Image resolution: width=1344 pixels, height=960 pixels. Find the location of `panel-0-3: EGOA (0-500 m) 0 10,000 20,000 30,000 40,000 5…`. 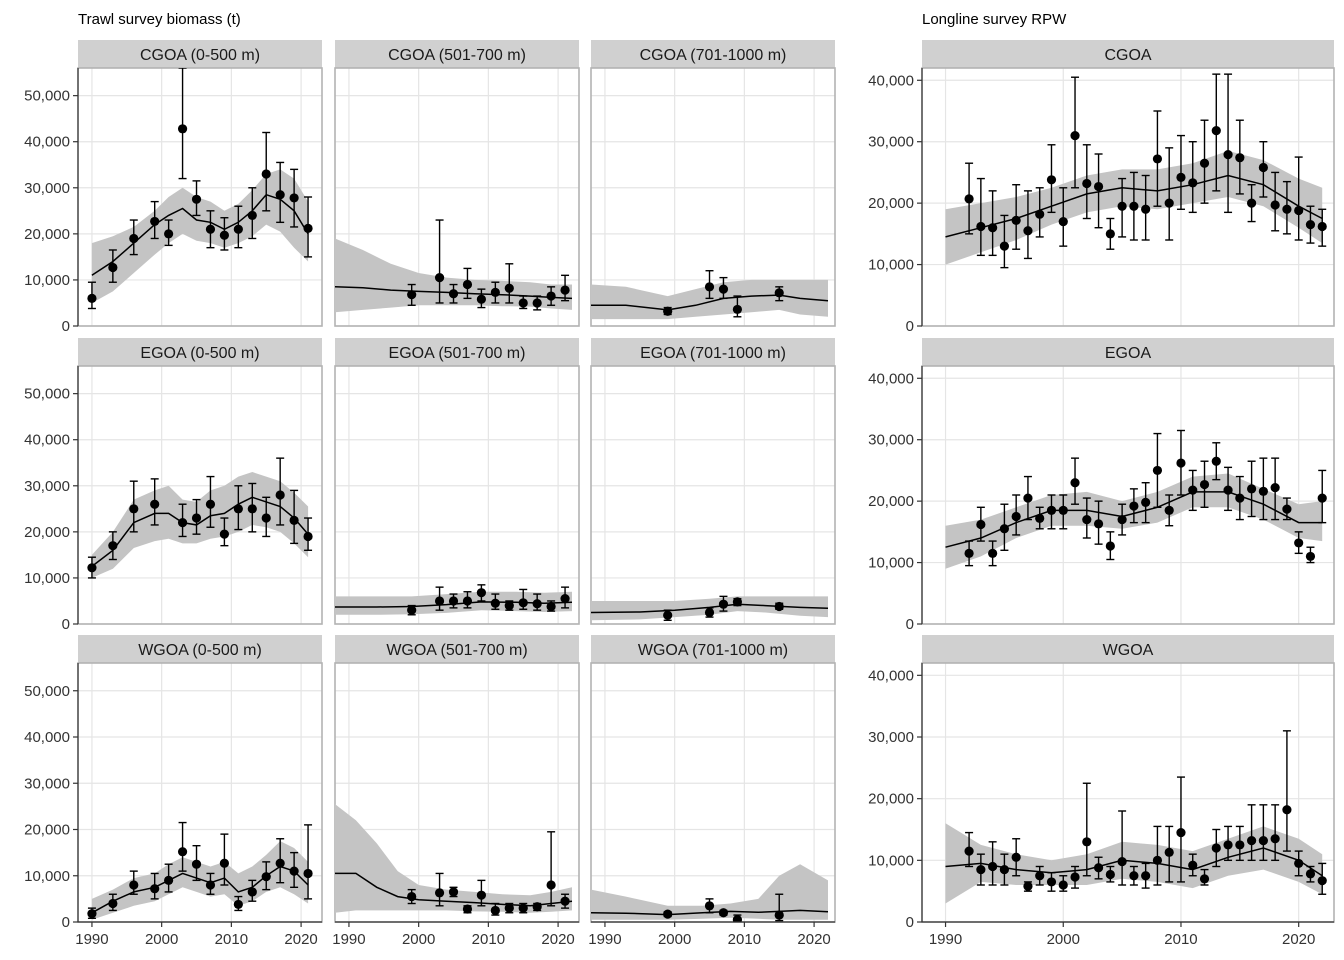

panel-0-3: EGOA (0-500 m) 0 10,000 20,000 30,000 40,000 5… is located at coordinates (173, 485).